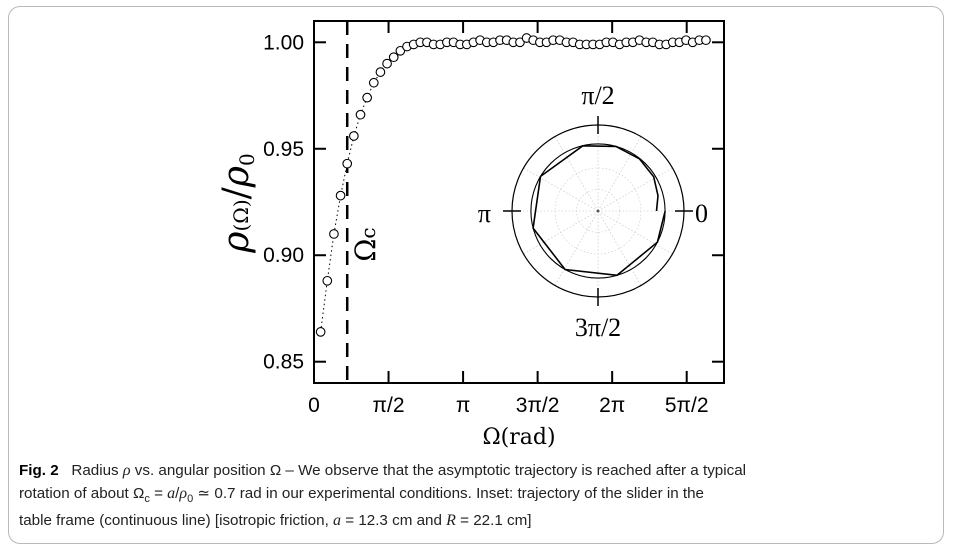 The image size is (954, 553). I want to click on inset-ticks, so click(598, 211).